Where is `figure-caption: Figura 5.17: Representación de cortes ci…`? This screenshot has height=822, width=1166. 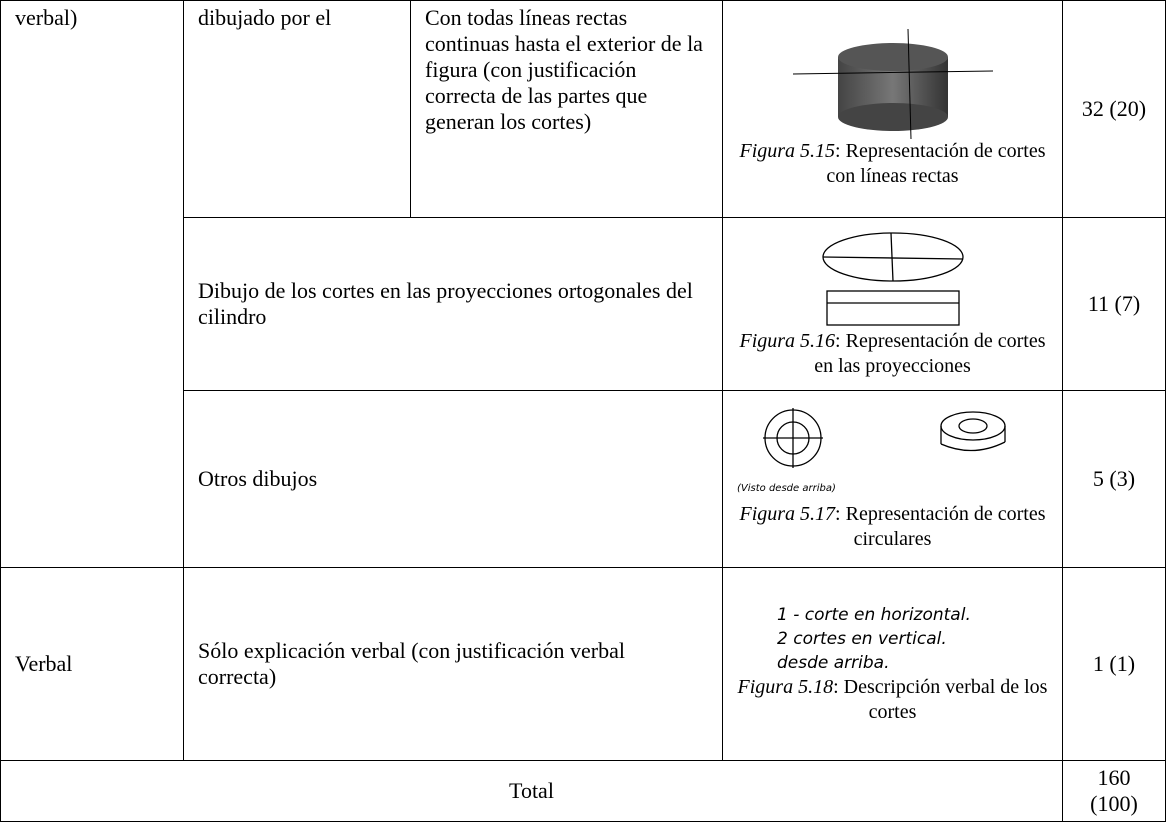
figure-caption: Figura 5.17: Representación de cortes ci… is located at coordinates (892, 526).